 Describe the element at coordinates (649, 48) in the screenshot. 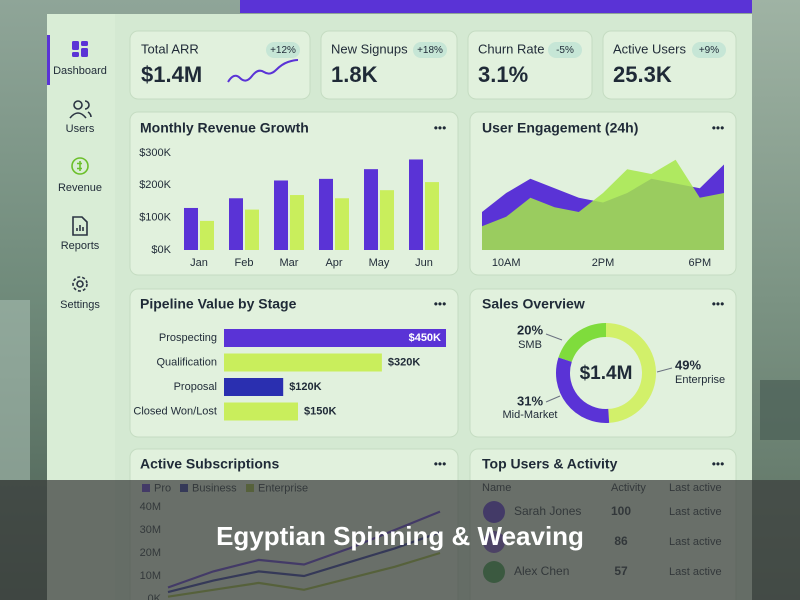

I see `kpi-label: Active Users` at that location.